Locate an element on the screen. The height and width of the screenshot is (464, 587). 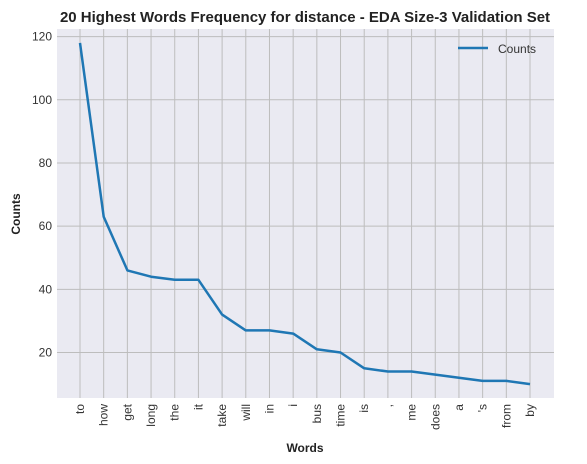
x-tick-label: by is located at coordinates (530, 410).